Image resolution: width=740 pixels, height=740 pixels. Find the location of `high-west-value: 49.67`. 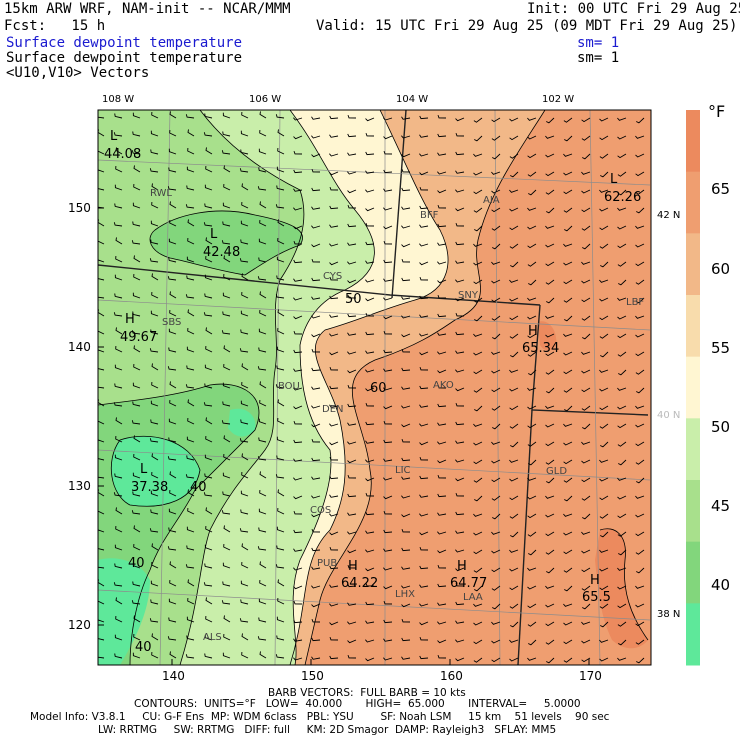

high-west-value: 49.67 is located at coordinates (138, 337).